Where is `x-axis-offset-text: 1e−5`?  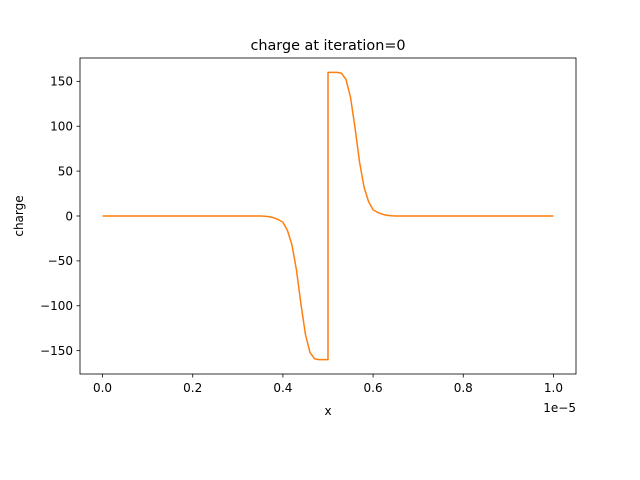
x-axis-offset-text: 1e−5 is located at coordinates (559, 408).